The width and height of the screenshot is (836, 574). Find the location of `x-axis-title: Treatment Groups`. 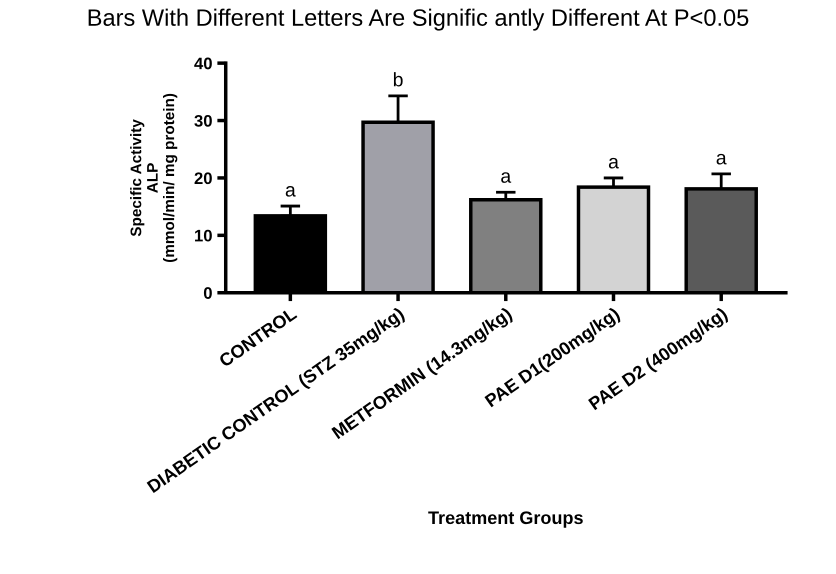

x-axis-title: Treatment Groups is located at coordinates (505, 519).